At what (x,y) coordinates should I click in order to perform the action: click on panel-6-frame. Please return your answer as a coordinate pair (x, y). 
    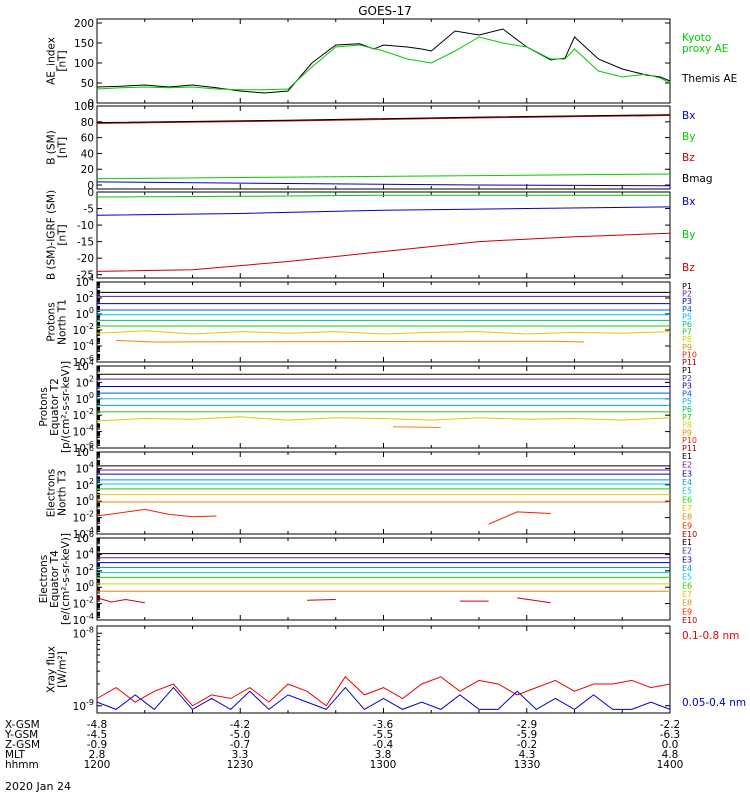
    Looking at the image, I should click on (383, 493).